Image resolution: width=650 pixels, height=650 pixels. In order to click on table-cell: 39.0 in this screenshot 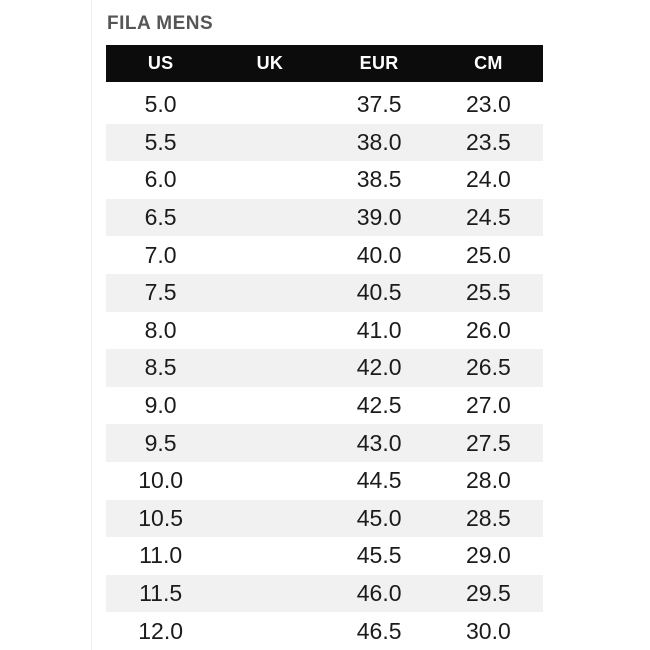, I will do `click(379, 217)`.